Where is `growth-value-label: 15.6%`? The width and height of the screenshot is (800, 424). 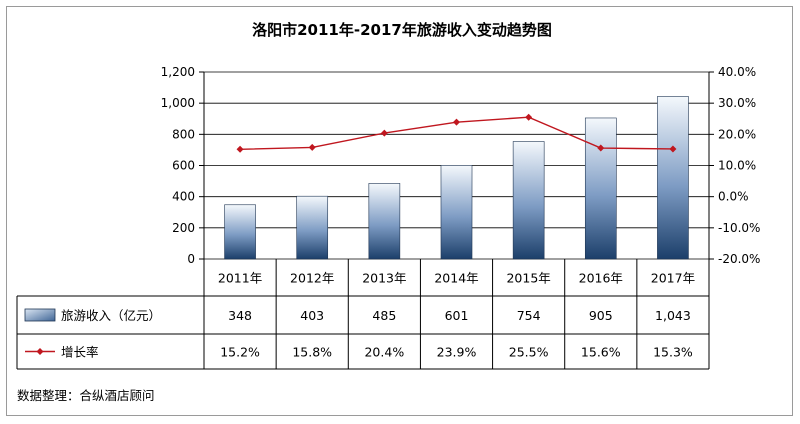
growth-value-label: 15.6% is located at coordinates (601, 352).